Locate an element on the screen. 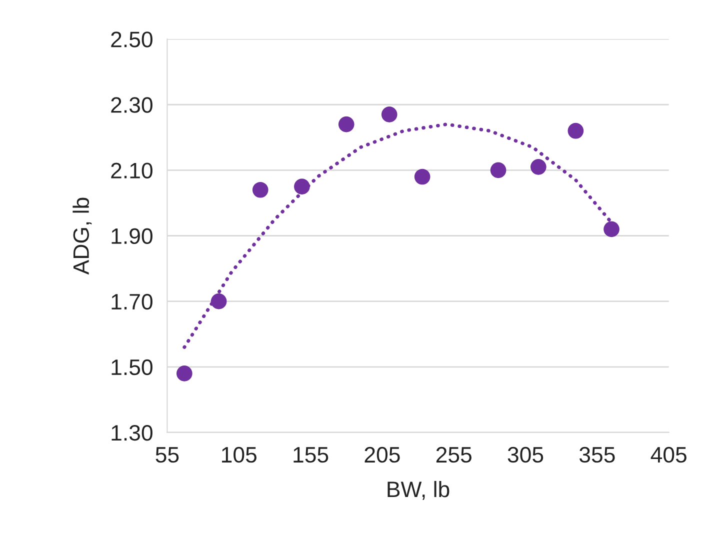 The height and width of the screenshot is (558, 727). y-tick-label: 2.10 is located at coordinates (131, 170).